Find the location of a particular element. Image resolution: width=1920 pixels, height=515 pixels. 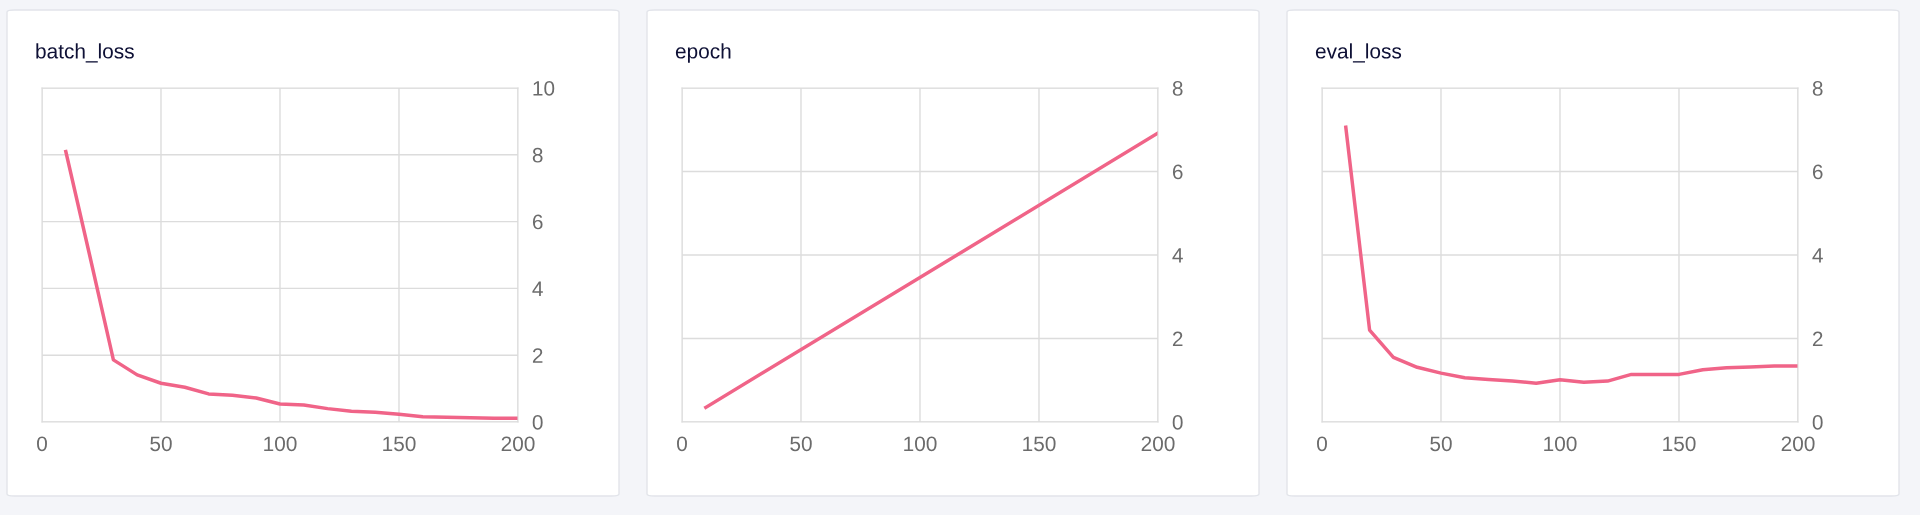

chart-title: epoch is located at coordinates (703, 53).